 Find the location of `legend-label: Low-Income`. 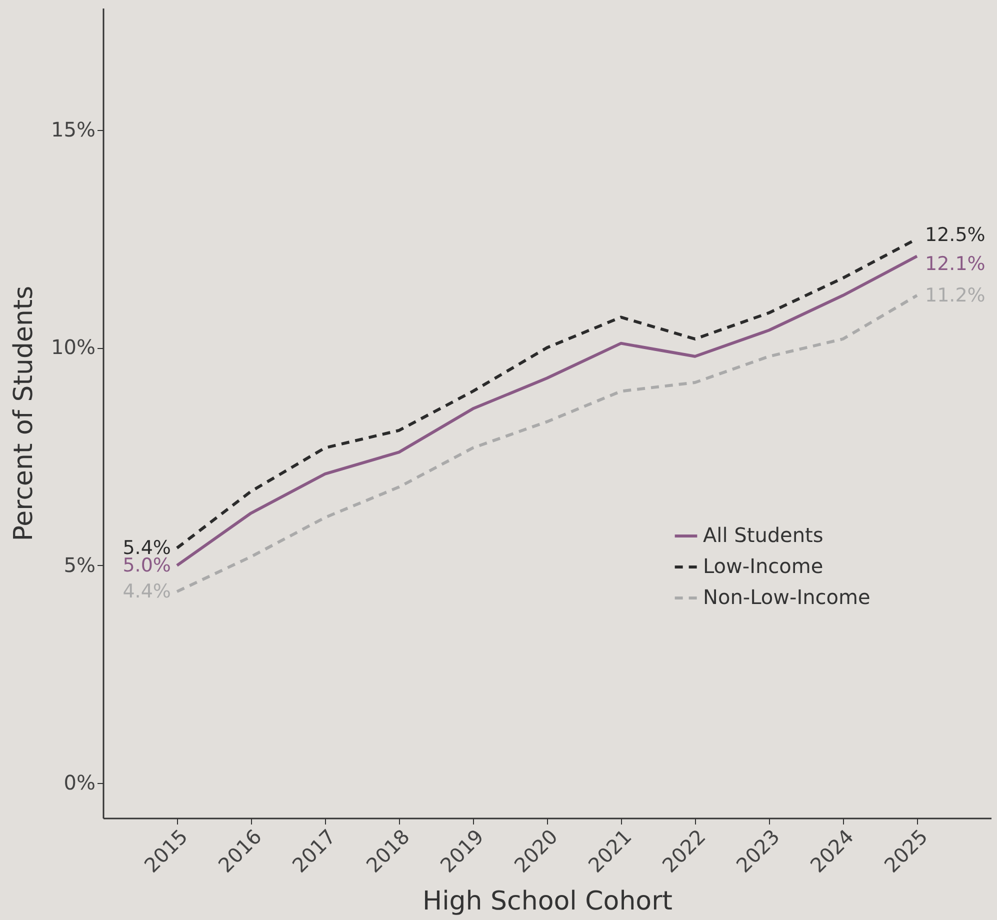

legend-label: Low-Income is located at coordinates (763, 566).